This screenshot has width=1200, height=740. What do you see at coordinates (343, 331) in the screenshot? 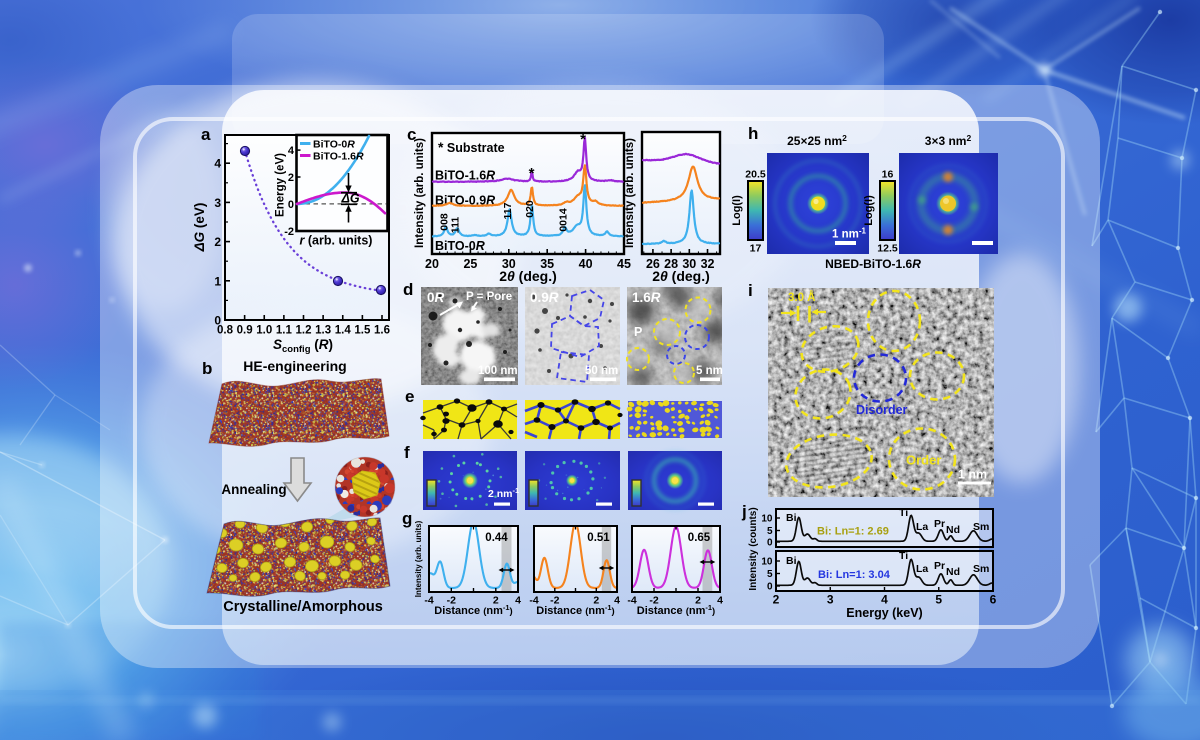
I see `svg-text: 1.4` at bounding box center [343, 331].